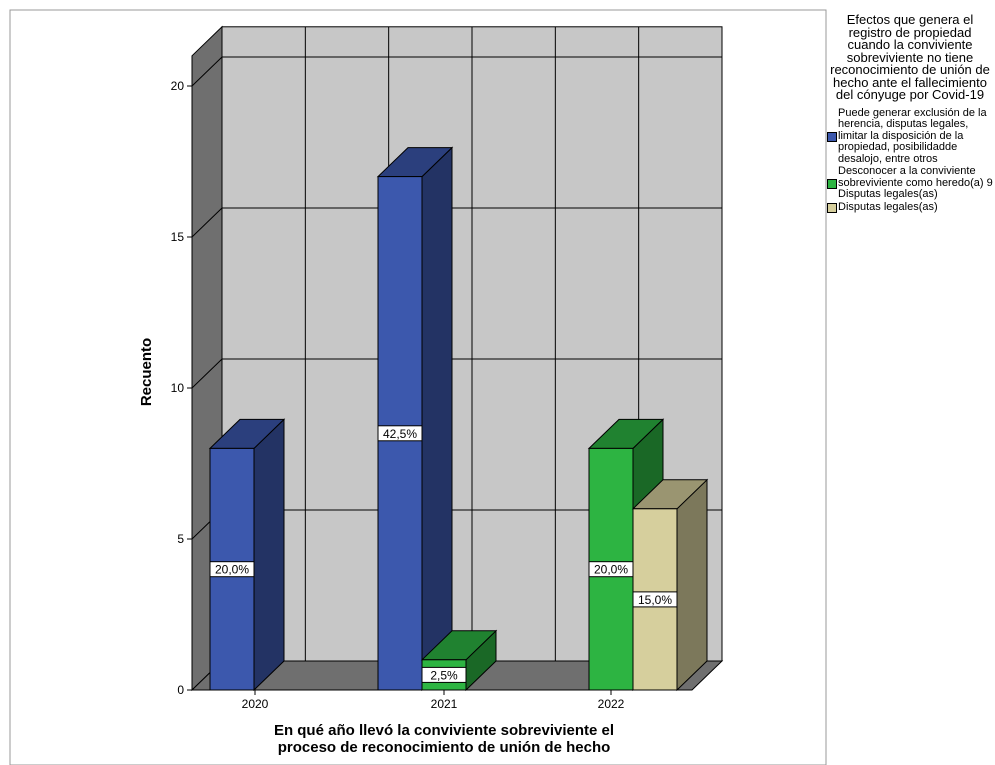  I want to click on data-label: 2,5%, so click(444, 674).